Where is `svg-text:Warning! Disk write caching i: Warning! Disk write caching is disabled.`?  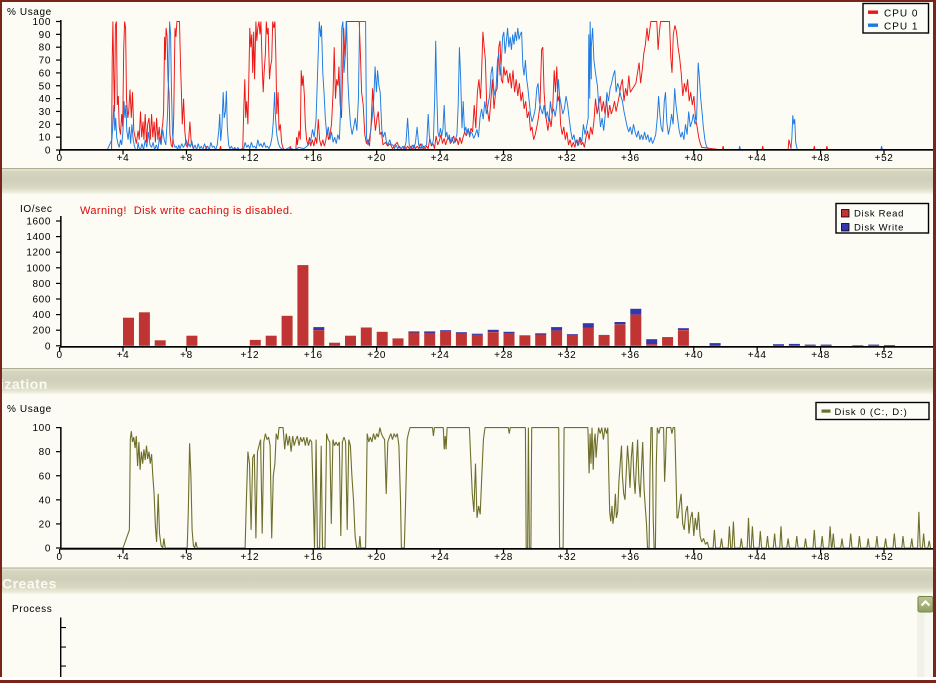 svg-text:Warning! Disk write caching i: Warning! Disk write caching is disabled. is located at coordinates (186, 211).